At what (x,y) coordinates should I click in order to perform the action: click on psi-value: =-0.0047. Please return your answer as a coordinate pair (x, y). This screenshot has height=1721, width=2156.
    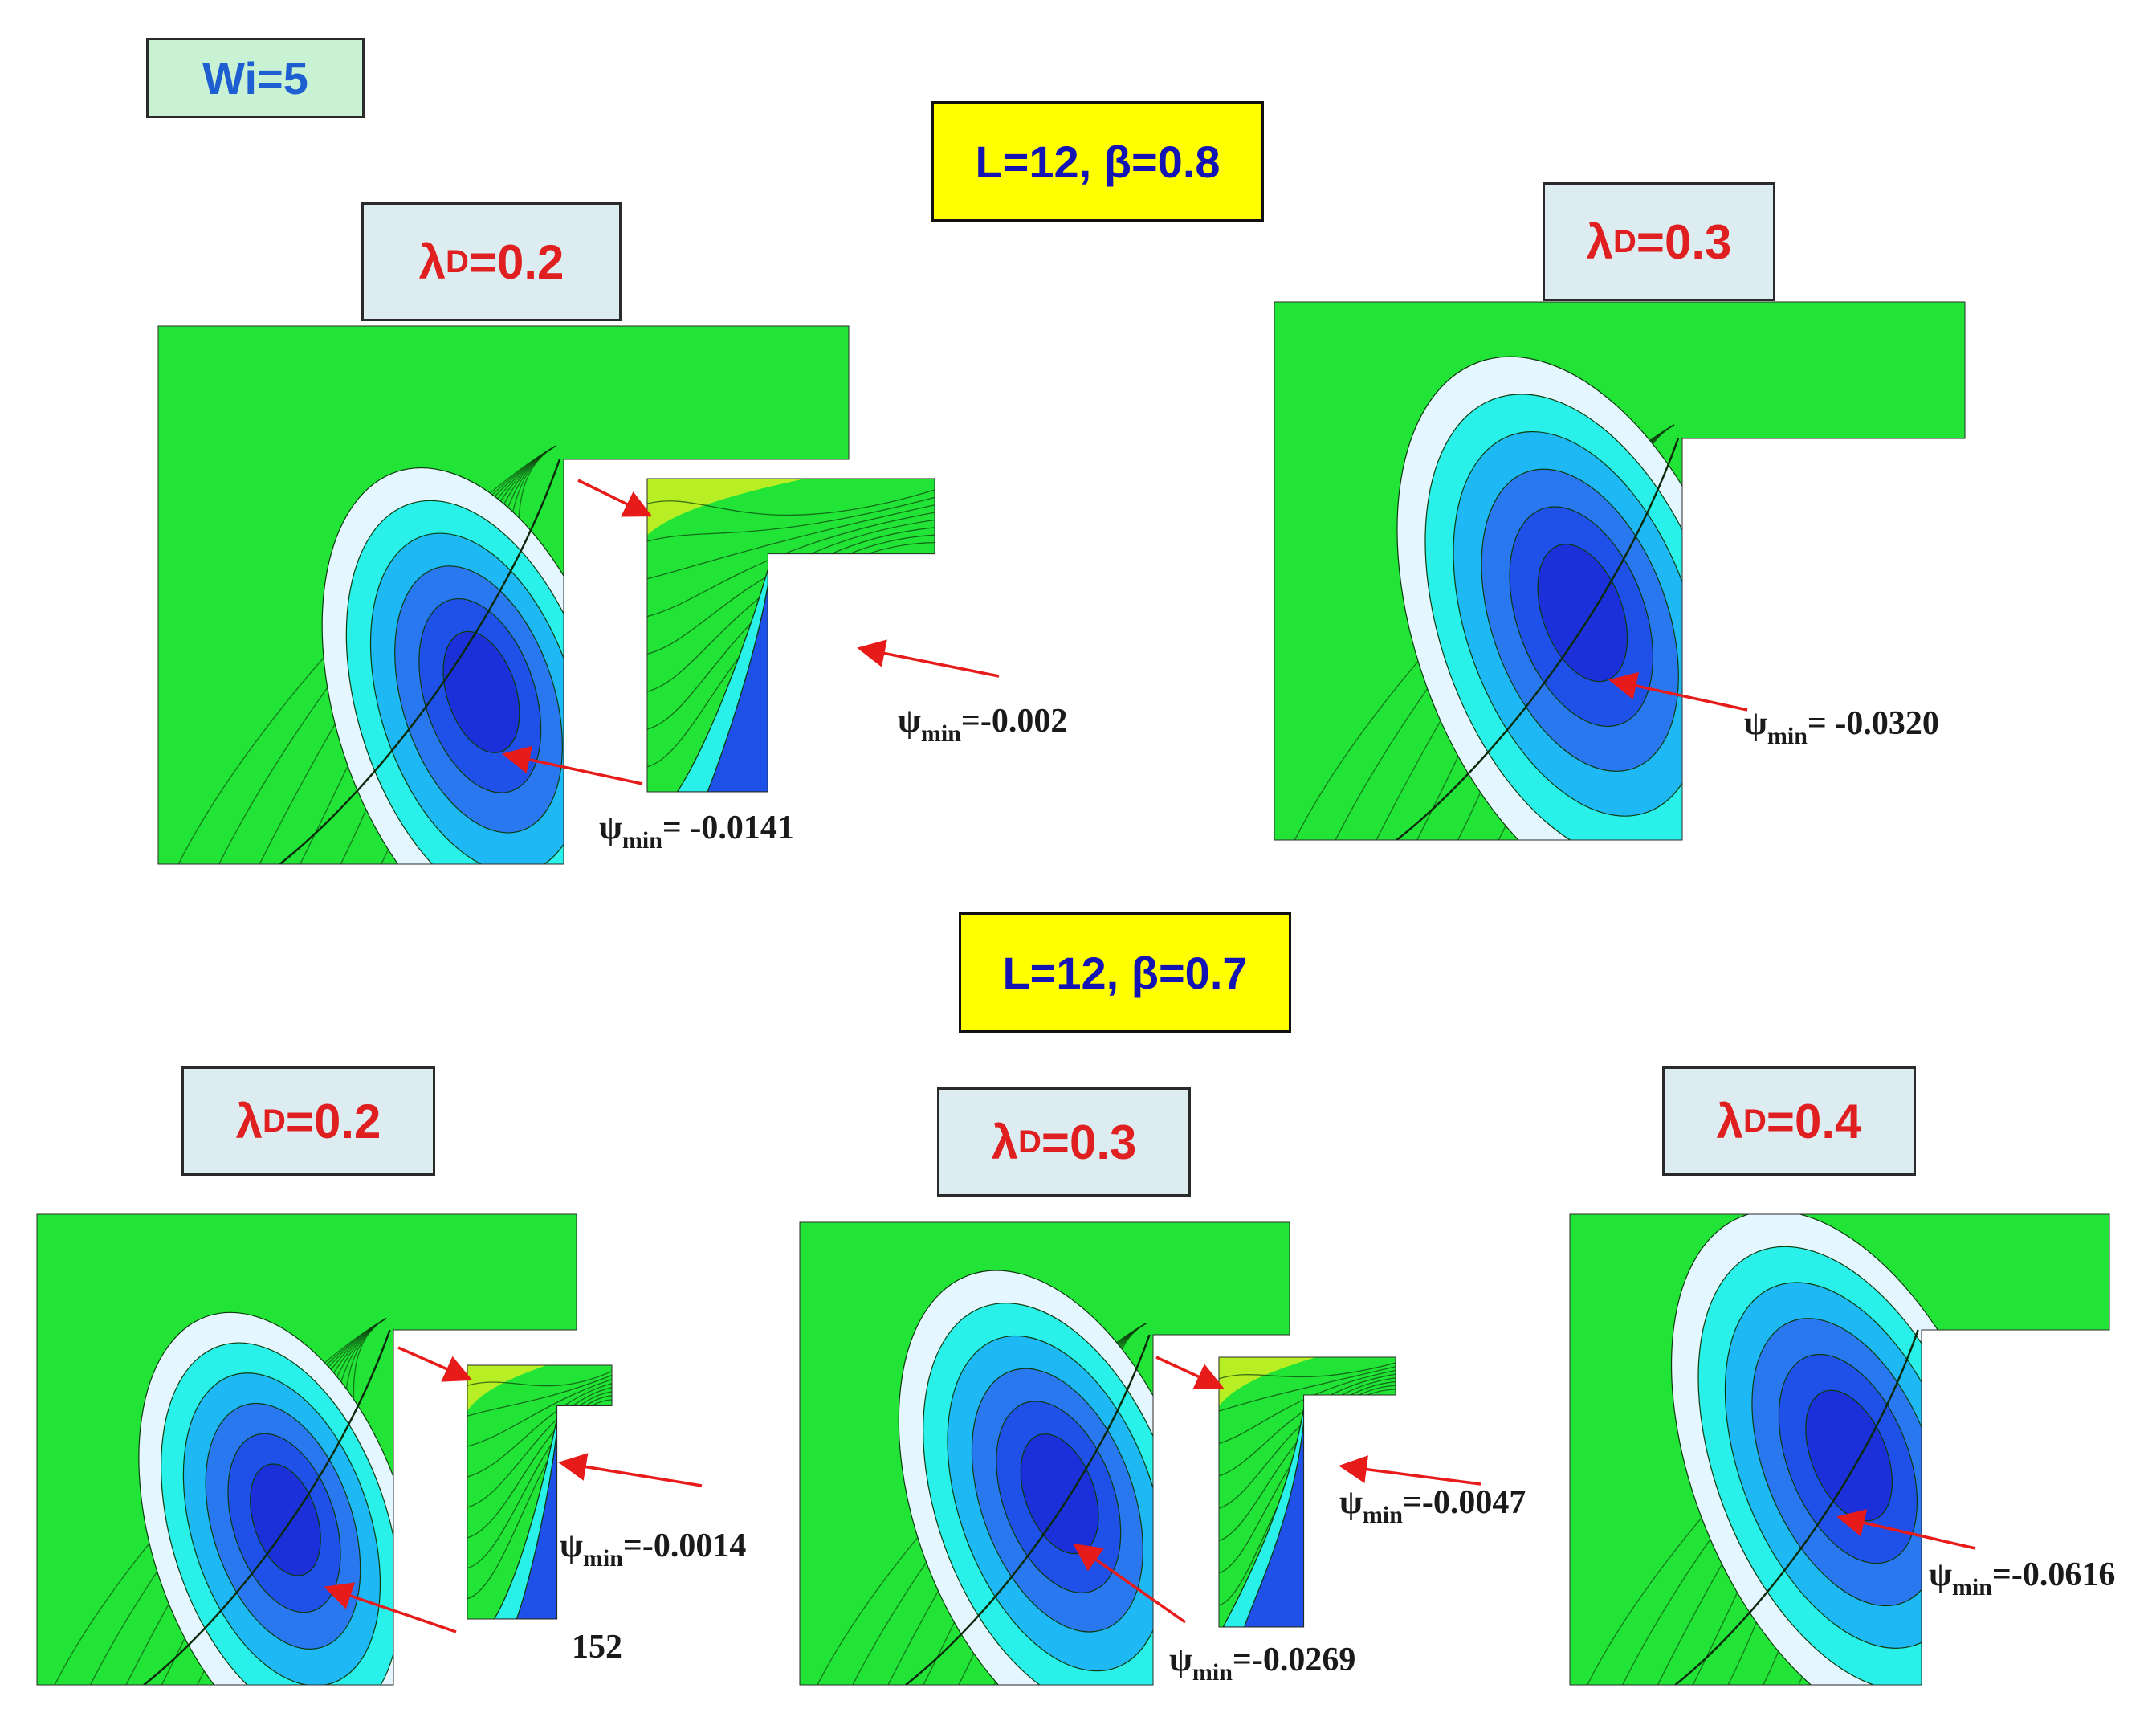
    Looking at the image, I should click on (1464, 1502).